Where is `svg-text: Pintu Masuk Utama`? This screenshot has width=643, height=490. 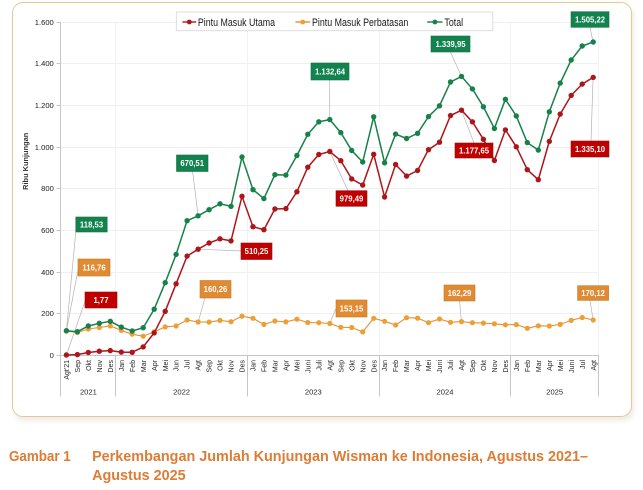
svg-text: Pintu Masuk Utama is located at coordinates (237, 23).